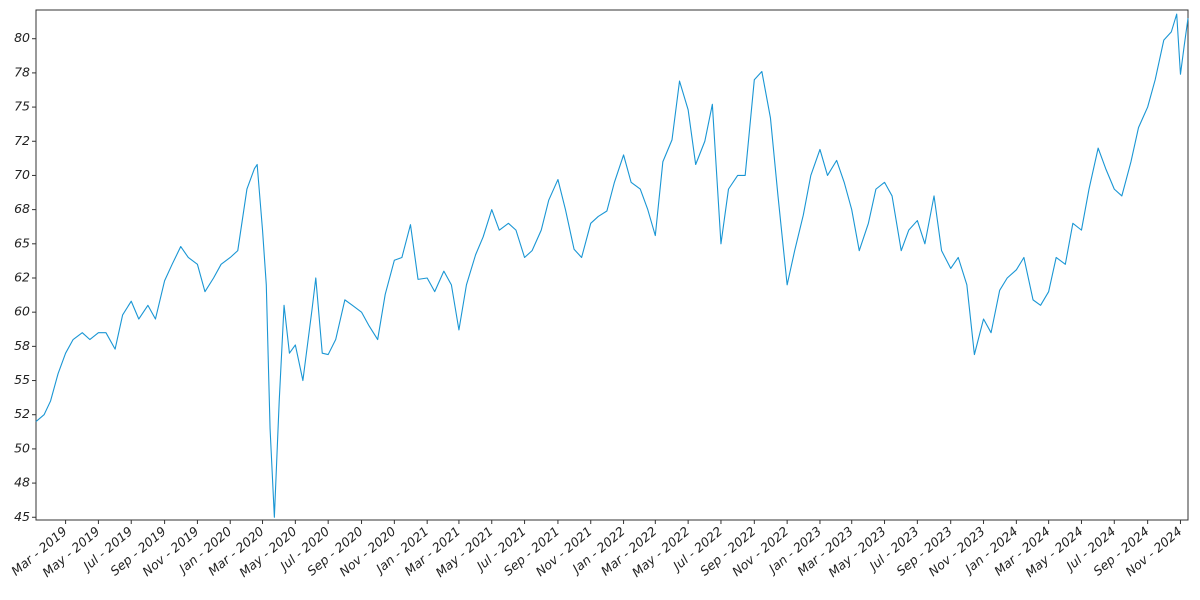  Describe the element at coordinates (22, 208) in the screenshot. I see `y-tick-label: 68` at that location.